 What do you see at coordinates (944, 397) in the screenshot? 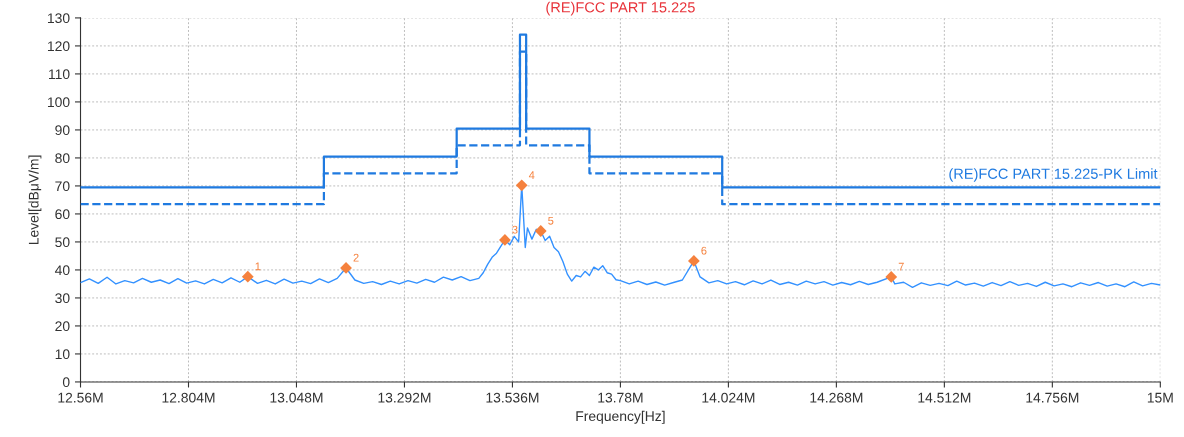
I see `x-tick-label: 14.512M` at bounding box center [944, 397].